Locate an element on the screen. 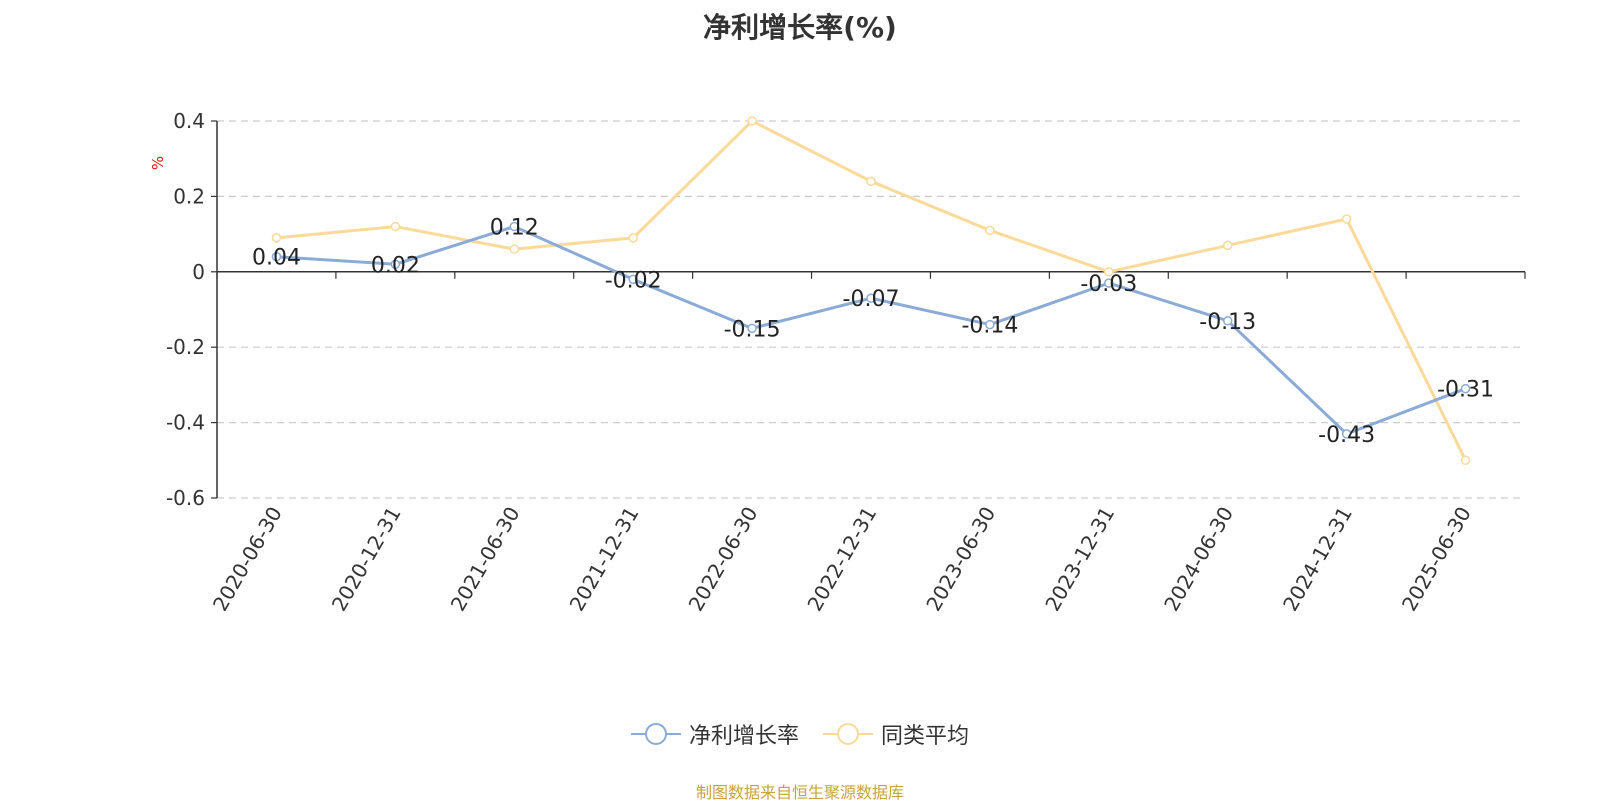 The width and height of the screenshot is (1600, 803). data-label: -0.43 is located at coordinates (1346, 435).